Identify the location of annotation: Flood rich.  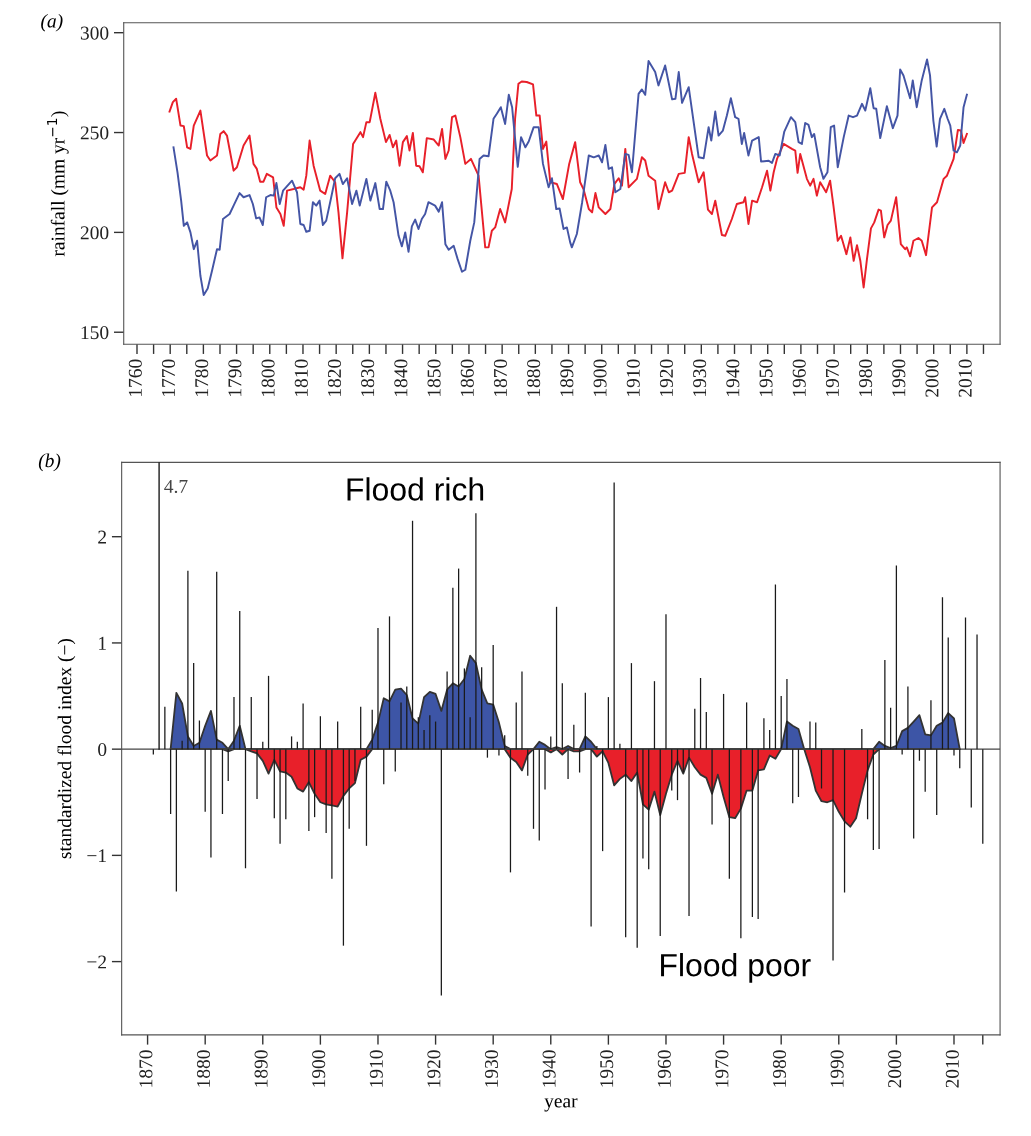
(415, 489).